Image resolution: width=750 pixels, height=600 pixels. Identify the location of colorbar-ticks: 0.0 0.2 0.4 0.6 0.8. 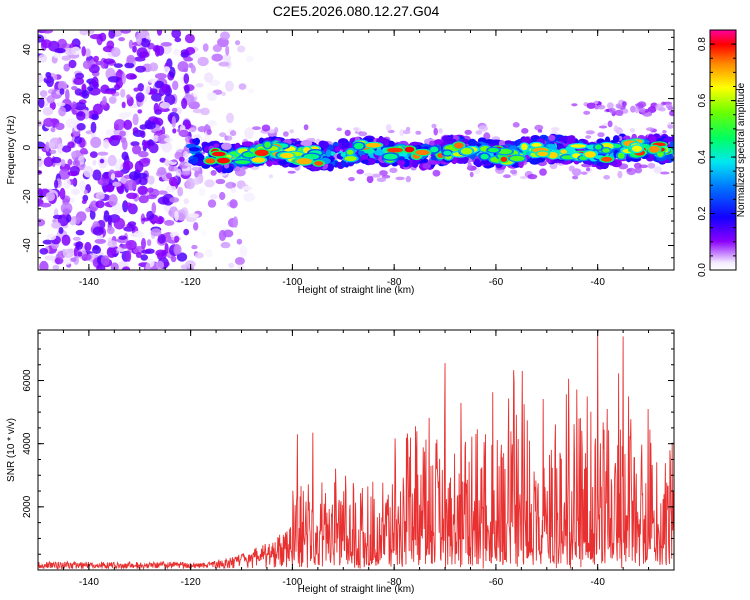
(716, 157).